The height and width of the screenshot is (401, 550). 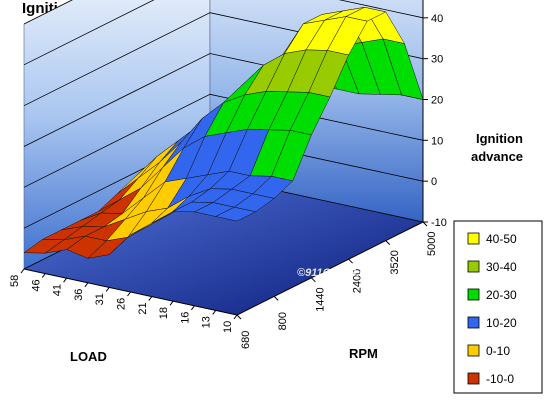 What do you see at coordinates (501, 239) in the screenshot?
I see `legend-label: 40-50` at bounding box center [501, 239].